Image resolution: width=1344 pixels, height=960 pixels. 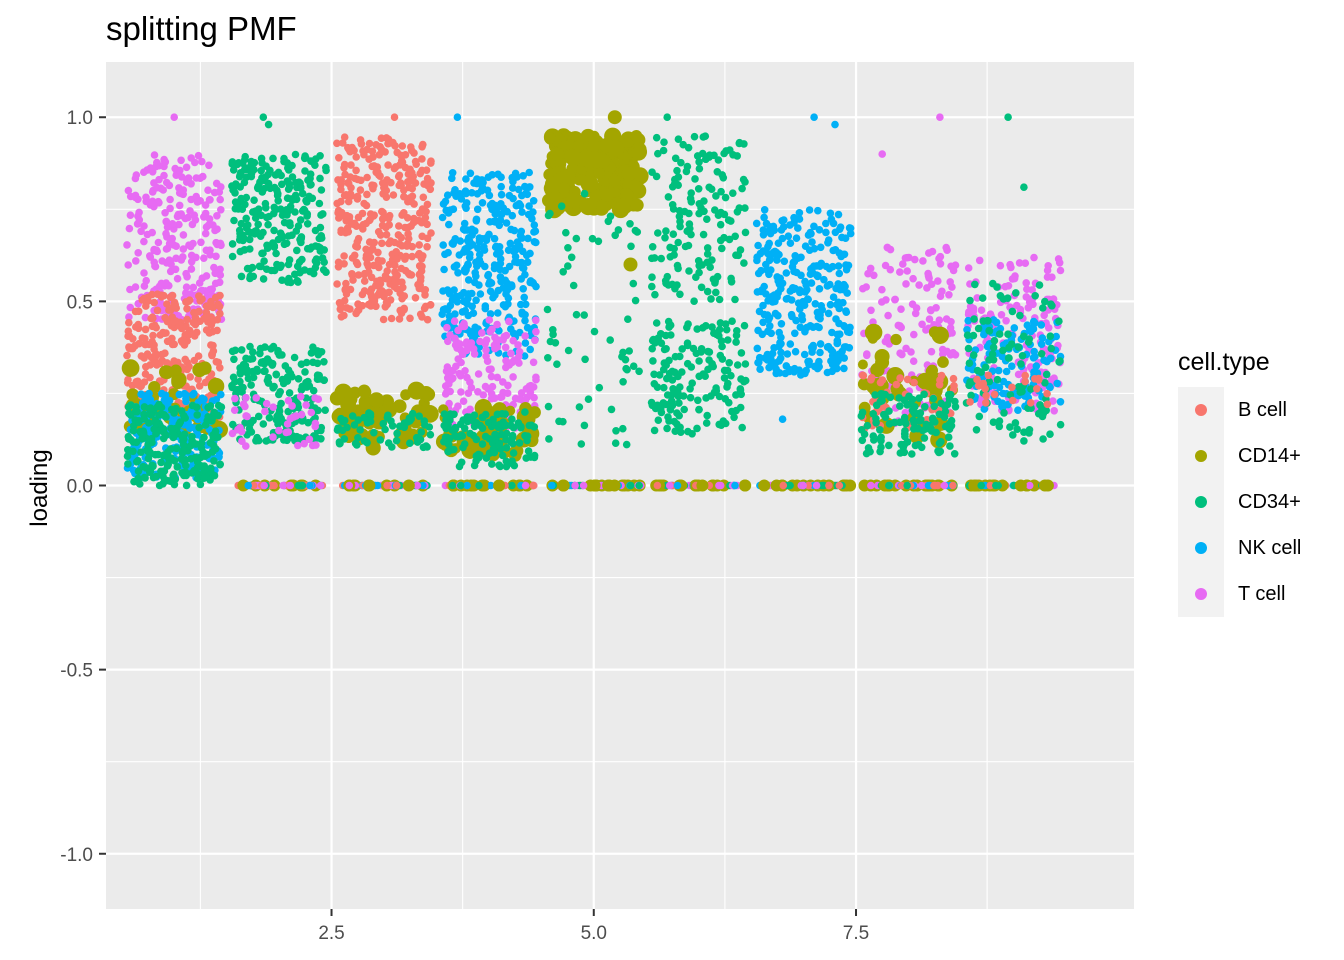 I want to click on y-tick-label: 0.0, so click(x=80, y=487).